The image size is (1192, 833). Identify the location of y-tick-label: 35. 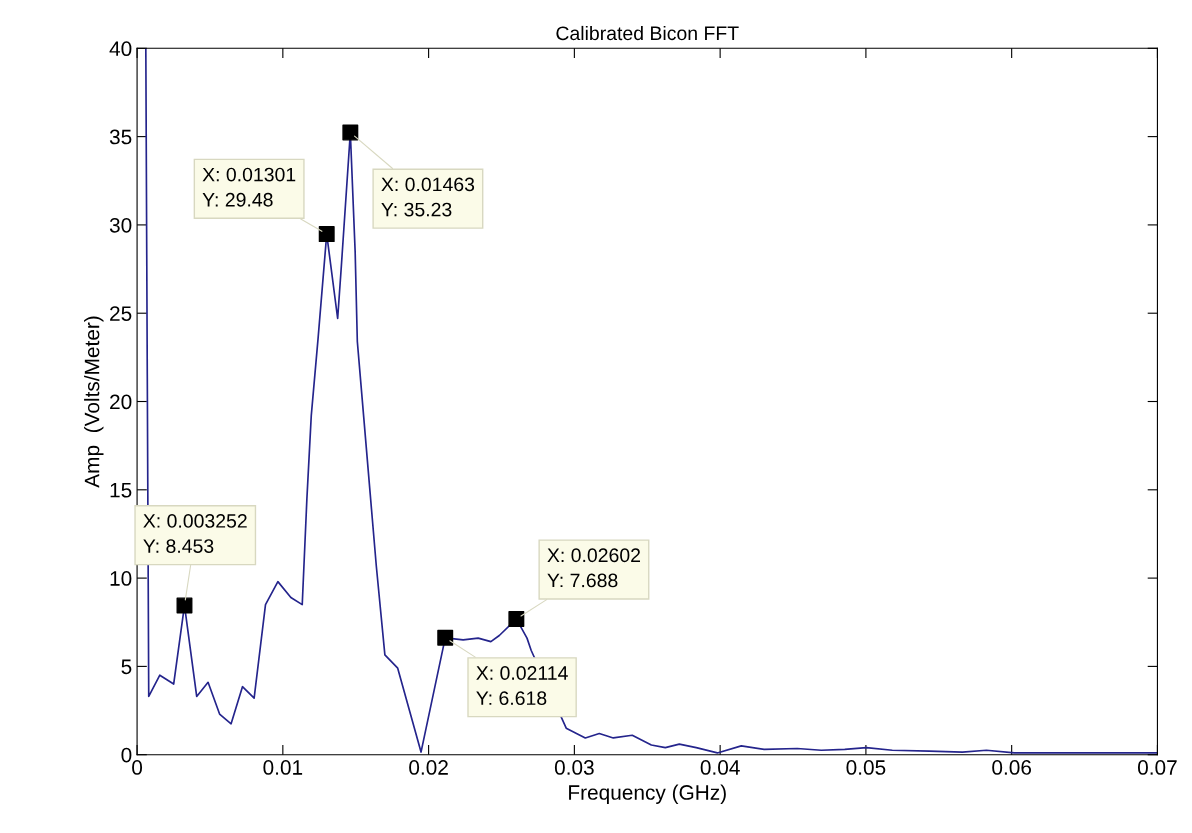
(120, 137).